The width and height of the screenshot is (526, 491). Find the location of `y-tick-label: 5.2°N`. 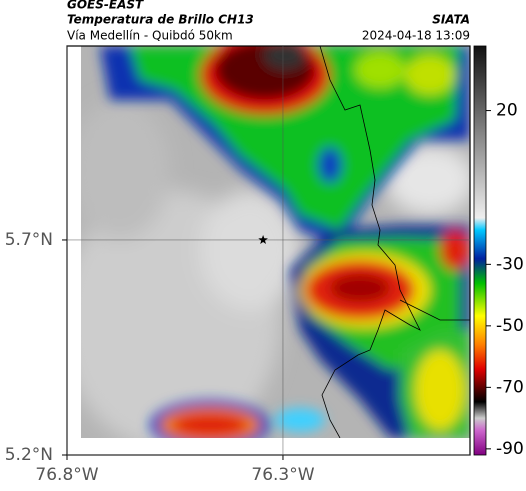

y-tick-label: 5.2°N is located at coordinates (29, 455).